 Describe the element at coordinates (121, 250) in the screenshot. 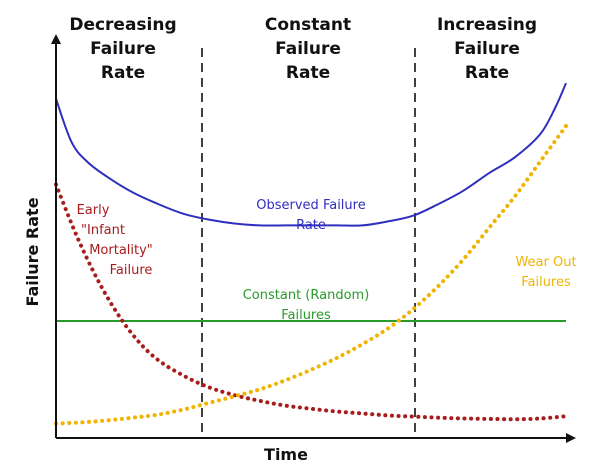

I see `curve-label-line: Mortality"` at that location.